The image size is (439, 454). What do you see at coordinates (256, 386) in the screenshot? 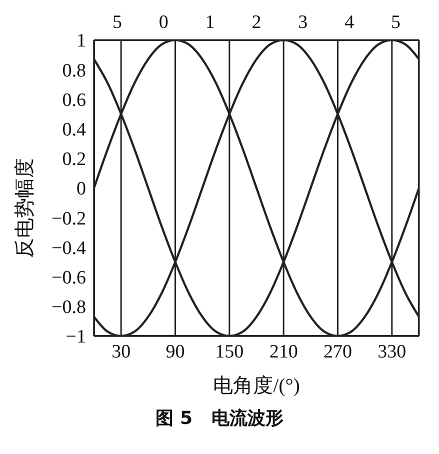
I see `x-axis-title: 电角度/(°)` at bounding box center [256, 386].